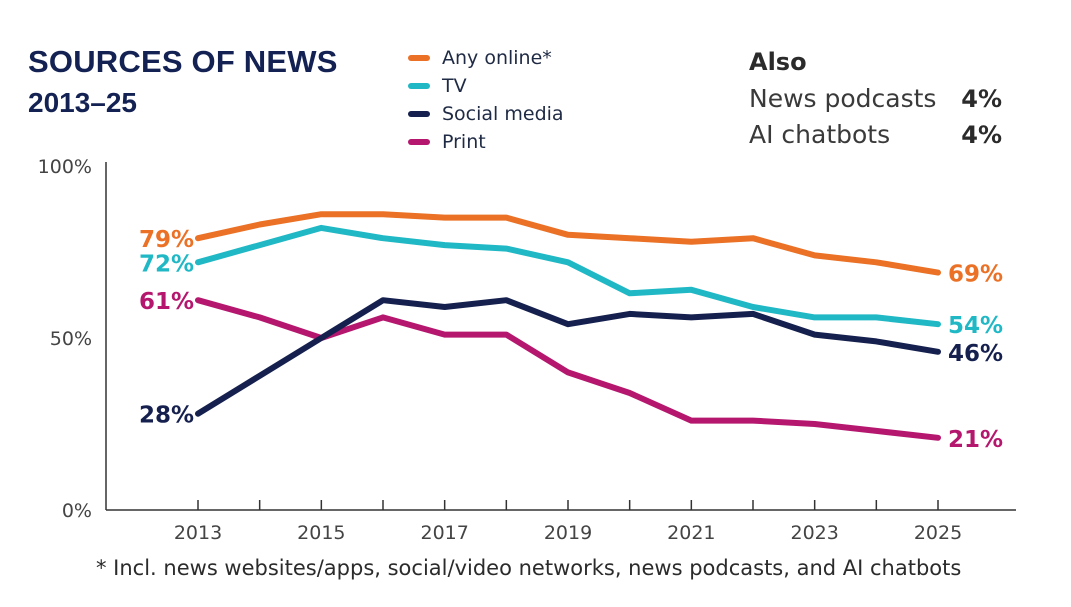 The height and width of the screenshot is (607, 1071). What do you see at coordinates (981, 99) in the screenshot?
I see `also-value-news-podcasts: 4%` at bounding box center [981, 99].